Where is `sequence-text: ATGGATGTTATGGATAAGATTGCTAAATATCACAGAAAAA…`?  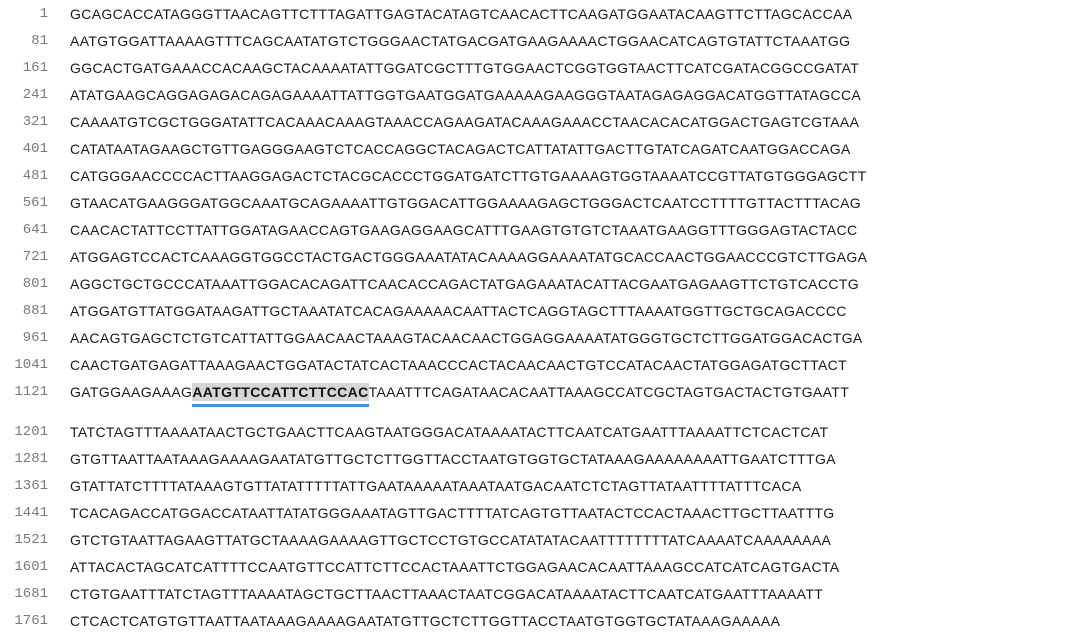
sequence-text: ATGGATGTTATGGATAAGATTGCTAAATATCACAGAAAAA… is located at coordinates (458, 311).